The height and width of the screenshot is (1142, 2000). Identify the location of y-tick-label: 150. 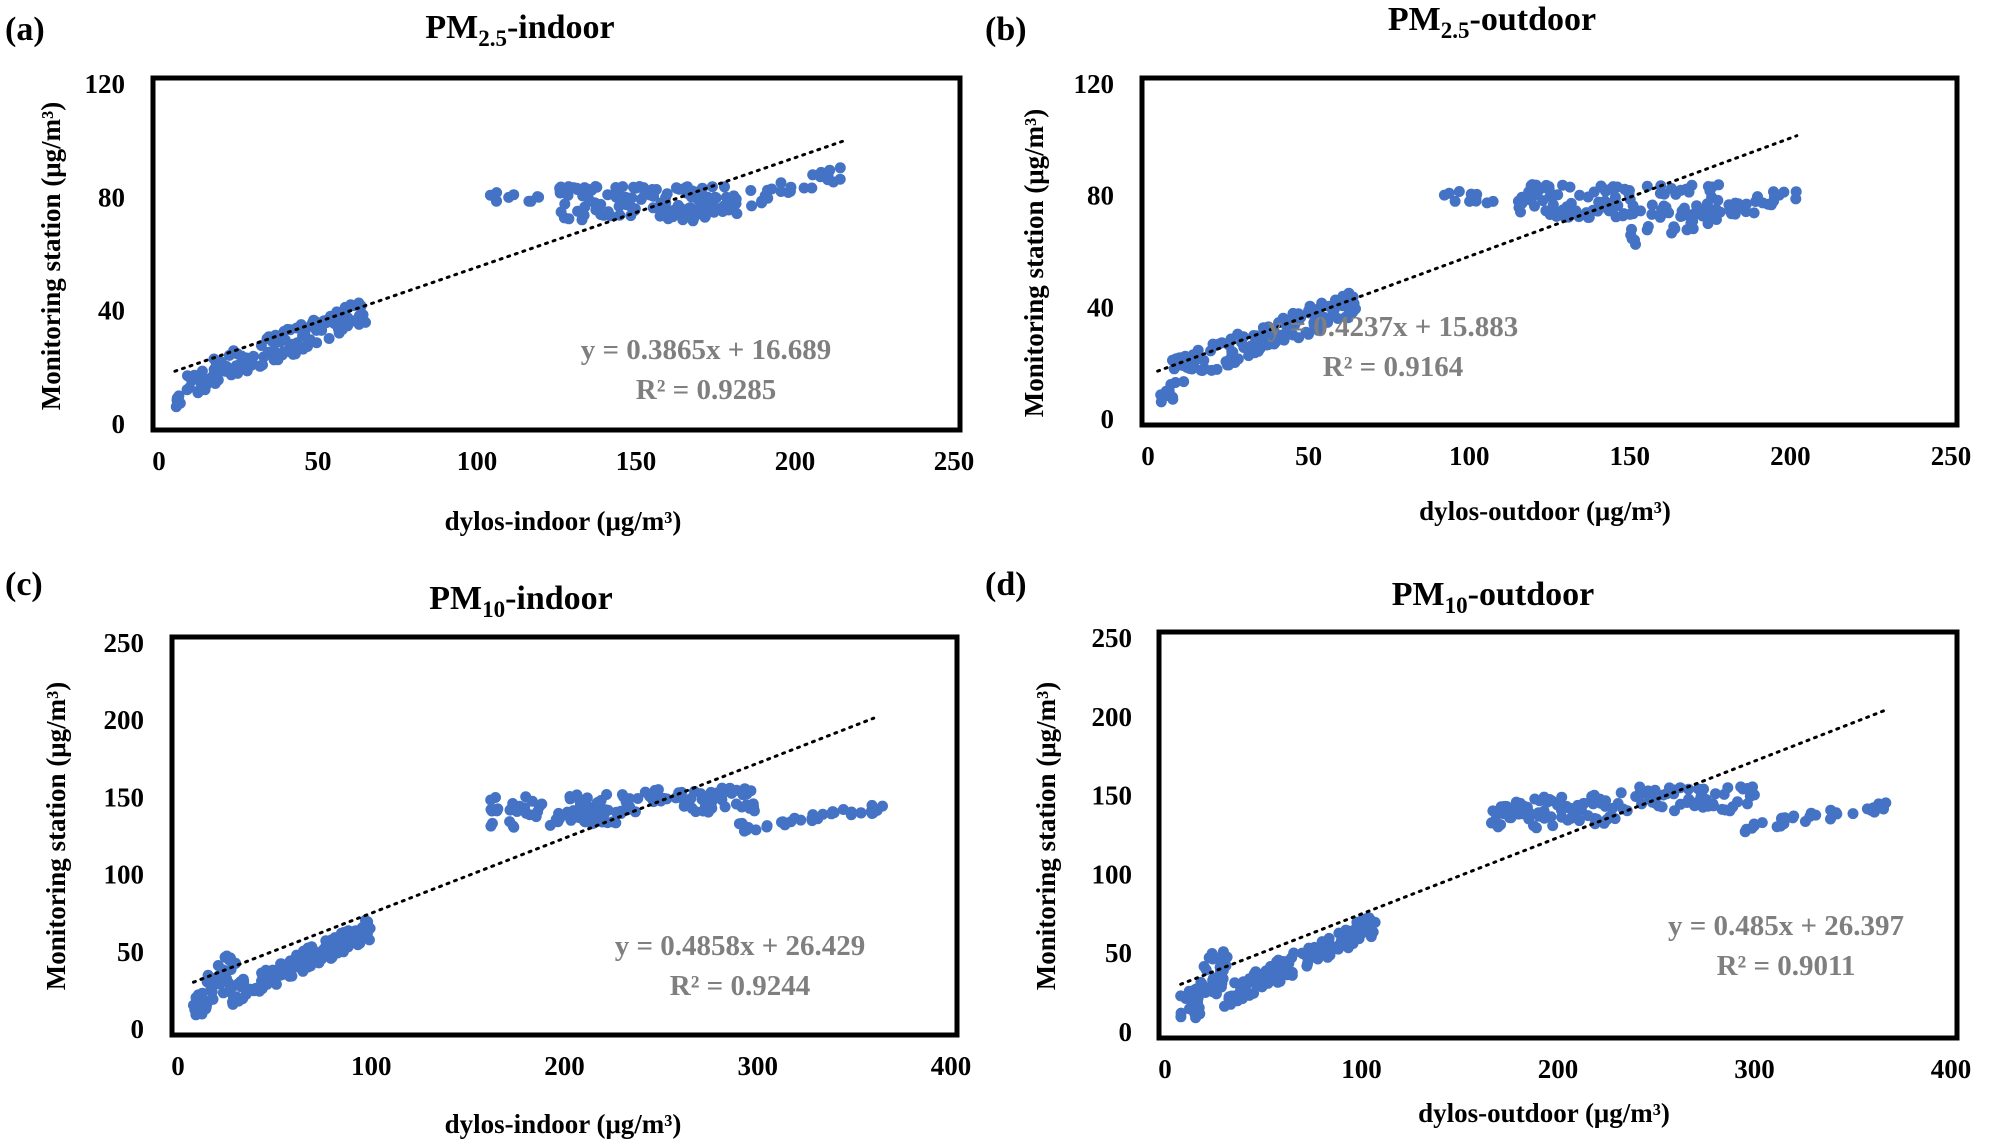
(1112, 796).